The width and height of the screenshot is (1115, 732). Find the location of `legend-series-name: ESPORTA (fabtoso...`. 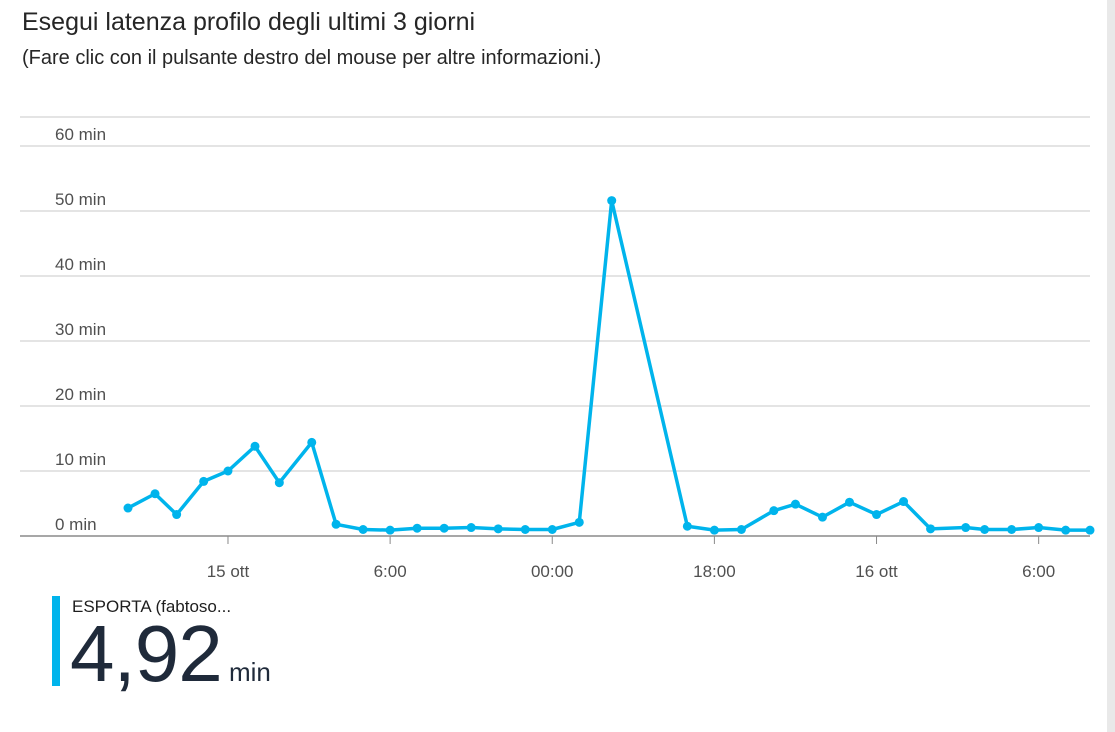

legend-series-name: ESPORTA (fabtoso... is located at coordinates (152, 606).